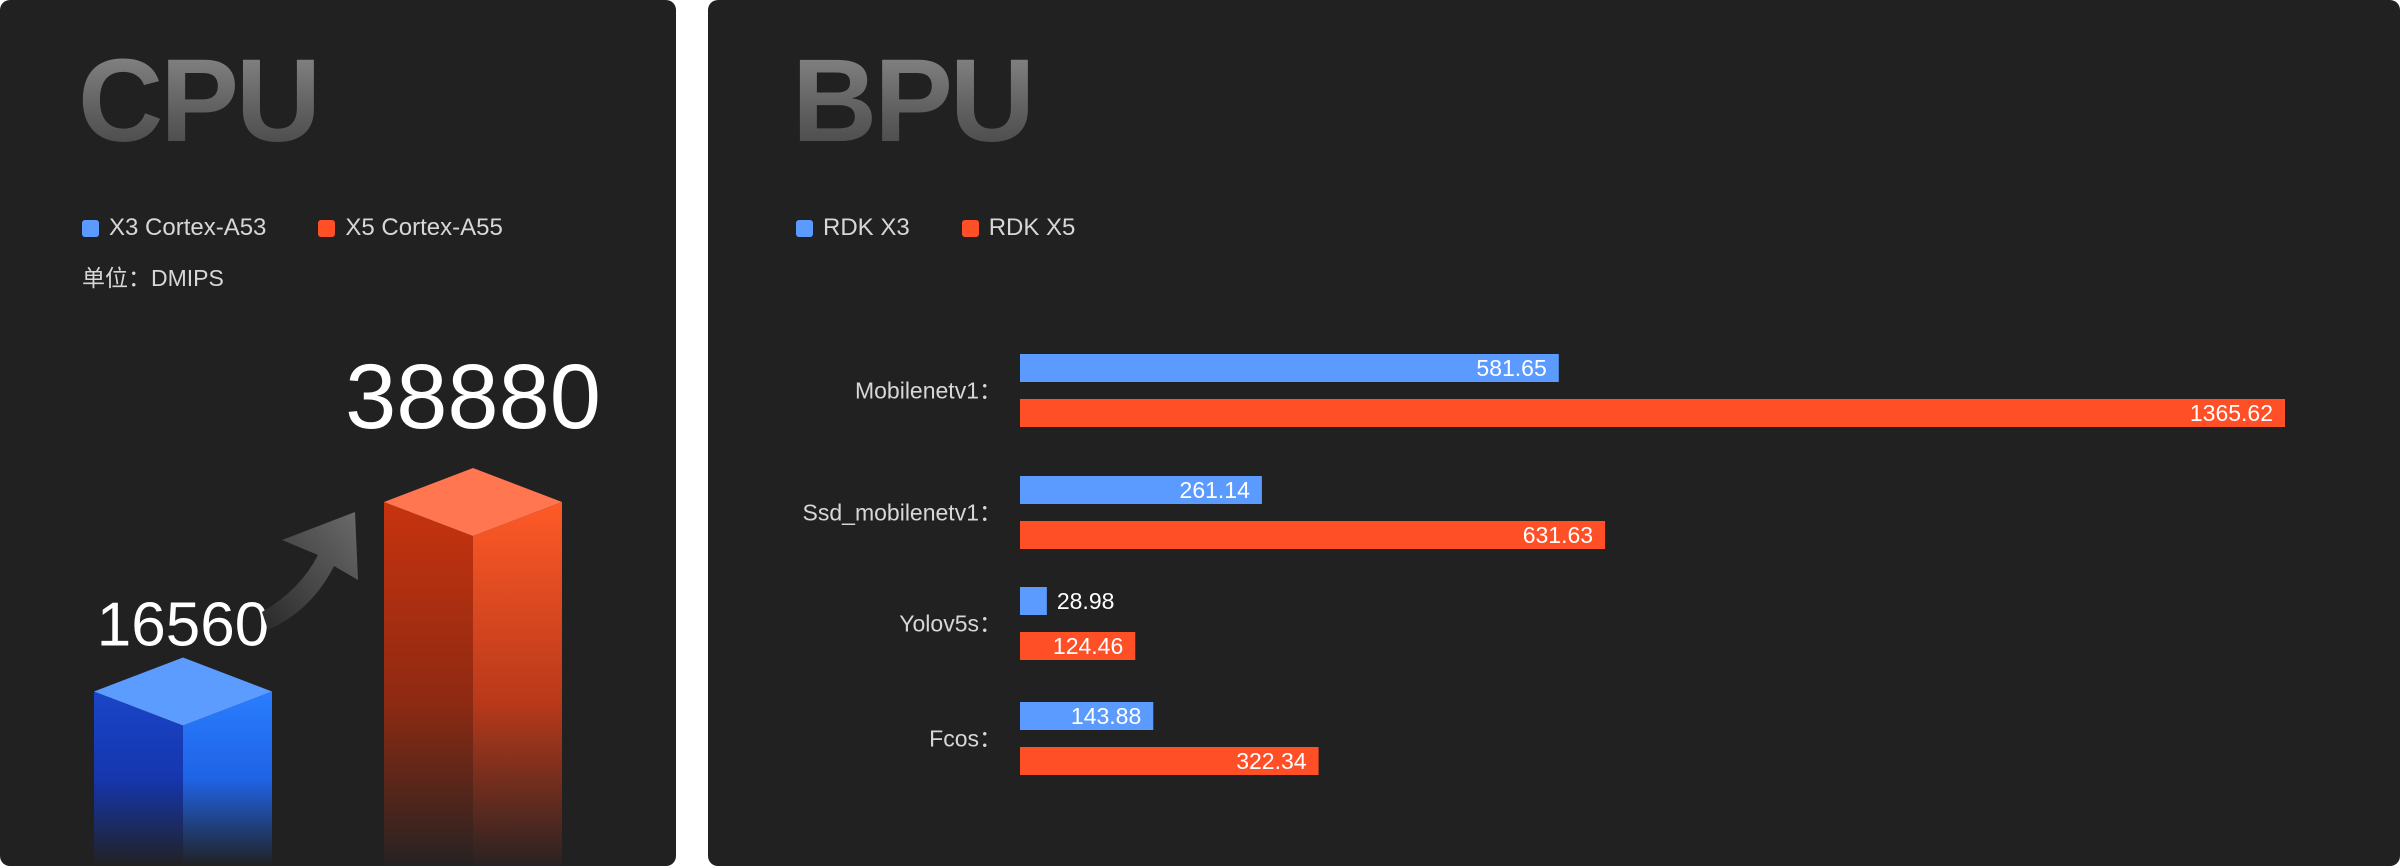 The height and width of the screenshot is (866, 2400). I want to click on cpu-bar-x3-left-face, so click(138, 778).